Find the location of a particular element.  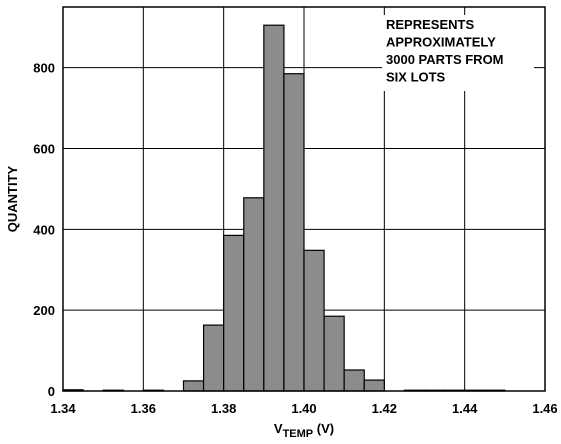

y-tick-labels: 0 200 400 600 800 is located at coordinates (44, 230).